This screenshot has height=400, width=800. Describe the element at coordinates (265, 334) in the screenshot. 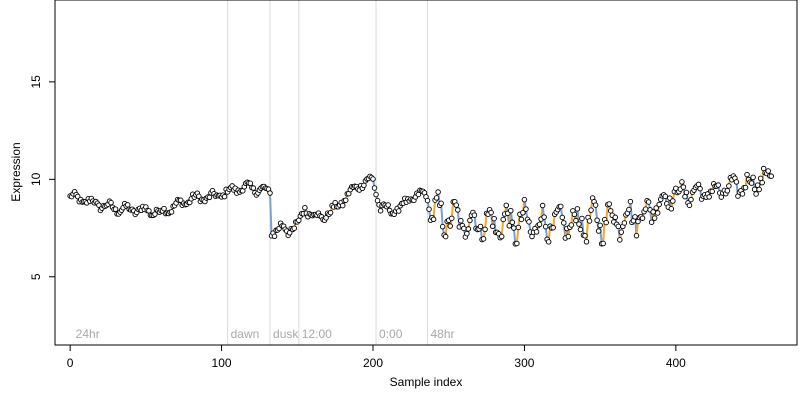

I see `phase-labels: dawn dusk 12:00 0:00 48hr 24hr` at that location.